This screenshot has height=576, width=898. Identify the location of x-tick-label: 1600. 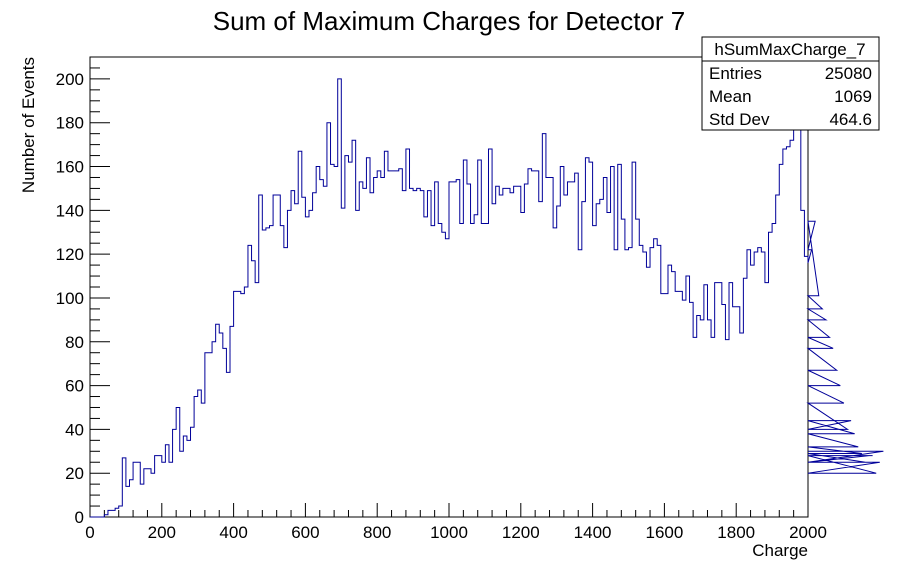
(664, 532).